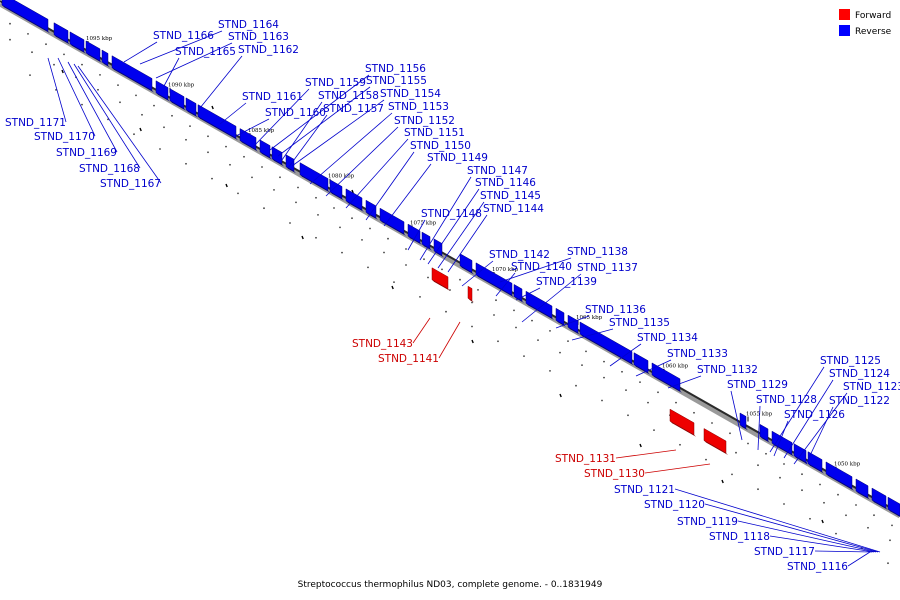 The image size is (900, 600). What do you see at coordinates (589, 318) in the screenshot?
I see `scale-tick-label: 1065 kbp` at bounding box center [589, 318].